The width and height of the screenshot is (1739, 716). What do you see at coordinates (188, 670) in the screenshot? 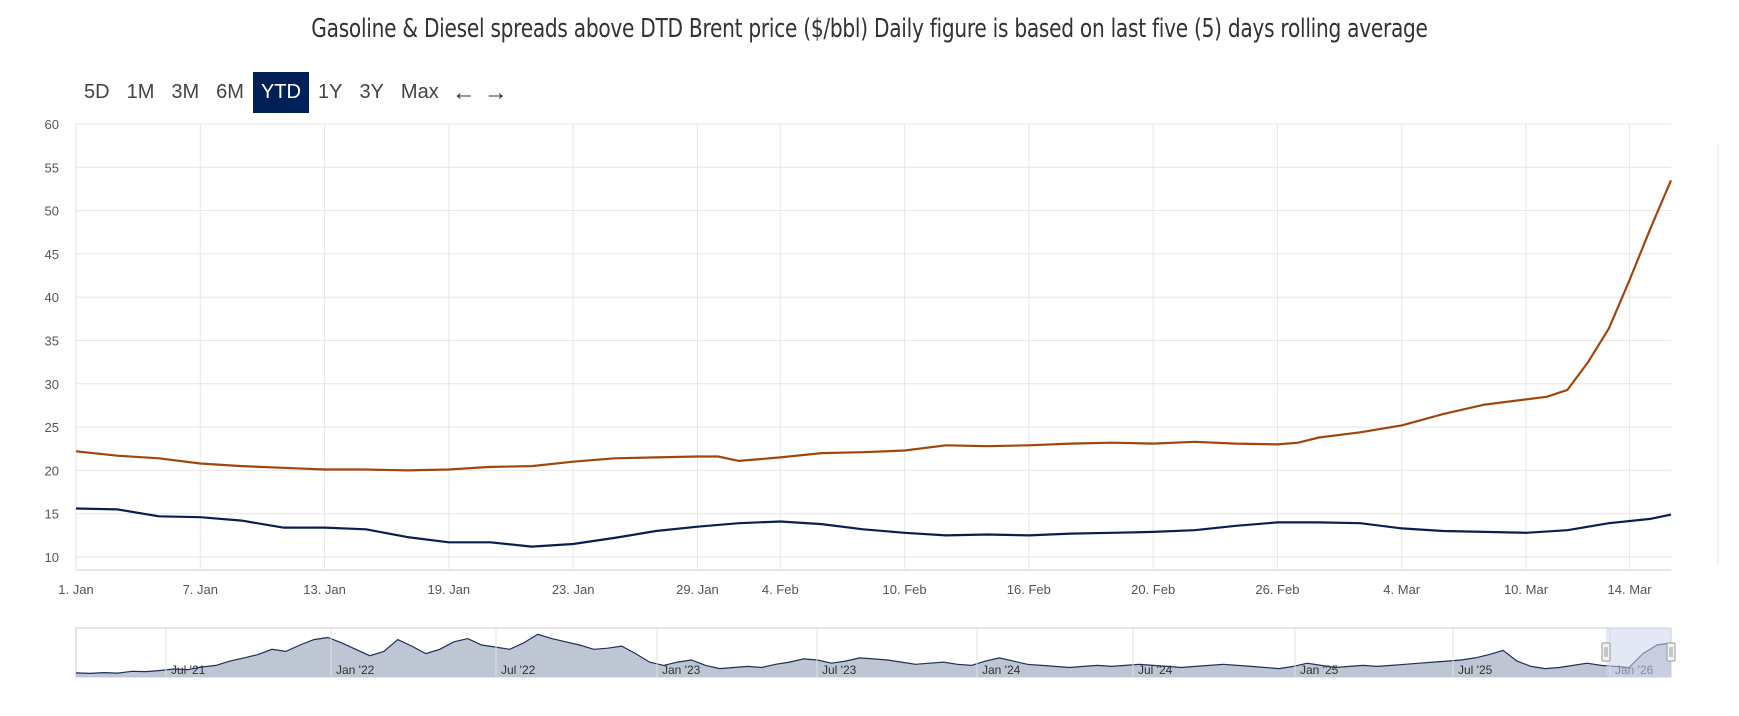
I see `navigator-label: Jul '21` at bounding box center [188, 670].